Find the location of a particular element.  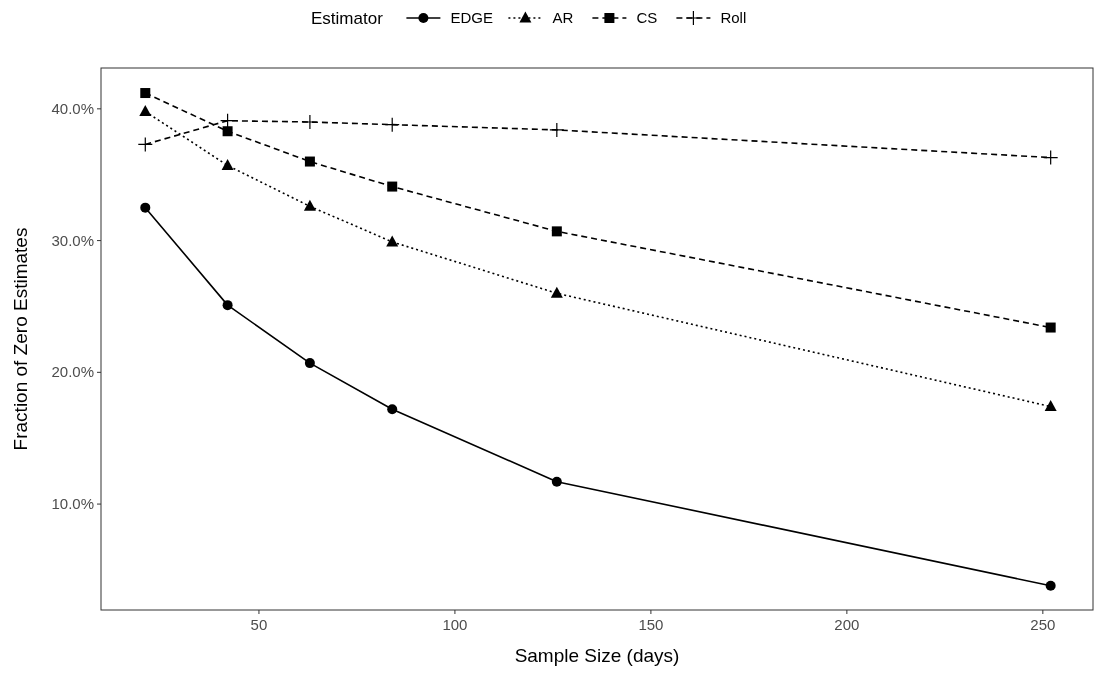

y-tick-label: 30.0% is located at coordinates (72, 240).